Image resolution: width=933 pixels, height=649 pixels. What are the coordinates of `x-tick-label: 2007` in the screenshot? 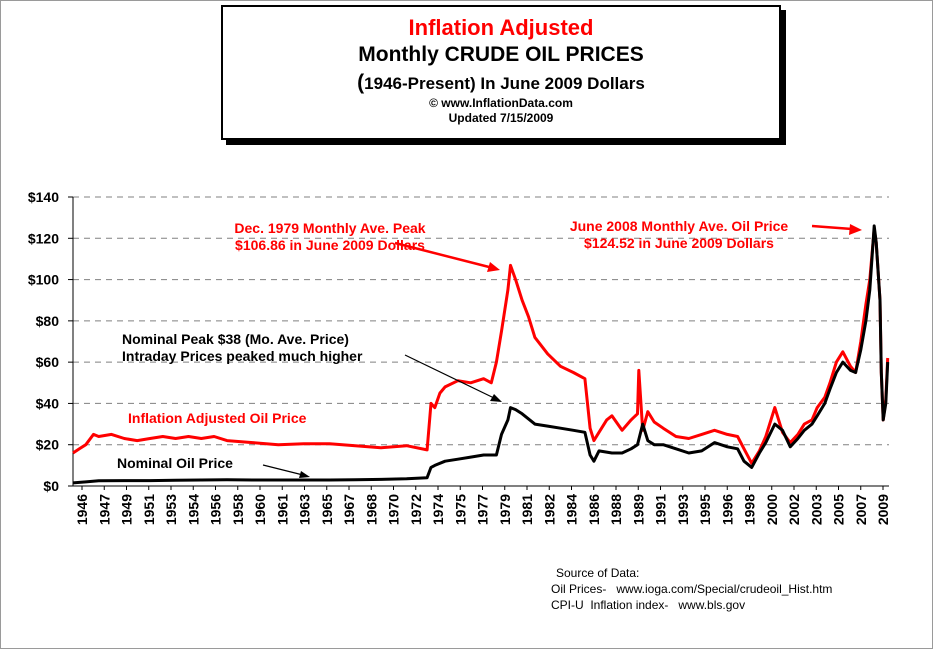 It's located at (861, 509).